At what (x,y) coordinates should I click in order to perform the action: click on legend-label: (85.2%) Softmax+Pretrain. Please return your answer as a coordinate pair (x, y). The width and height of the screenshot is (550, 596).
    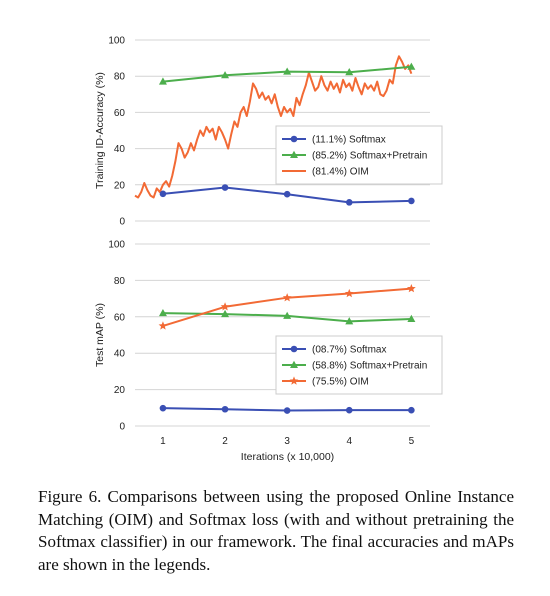
    Looking at the image, I should click on (369, 156).